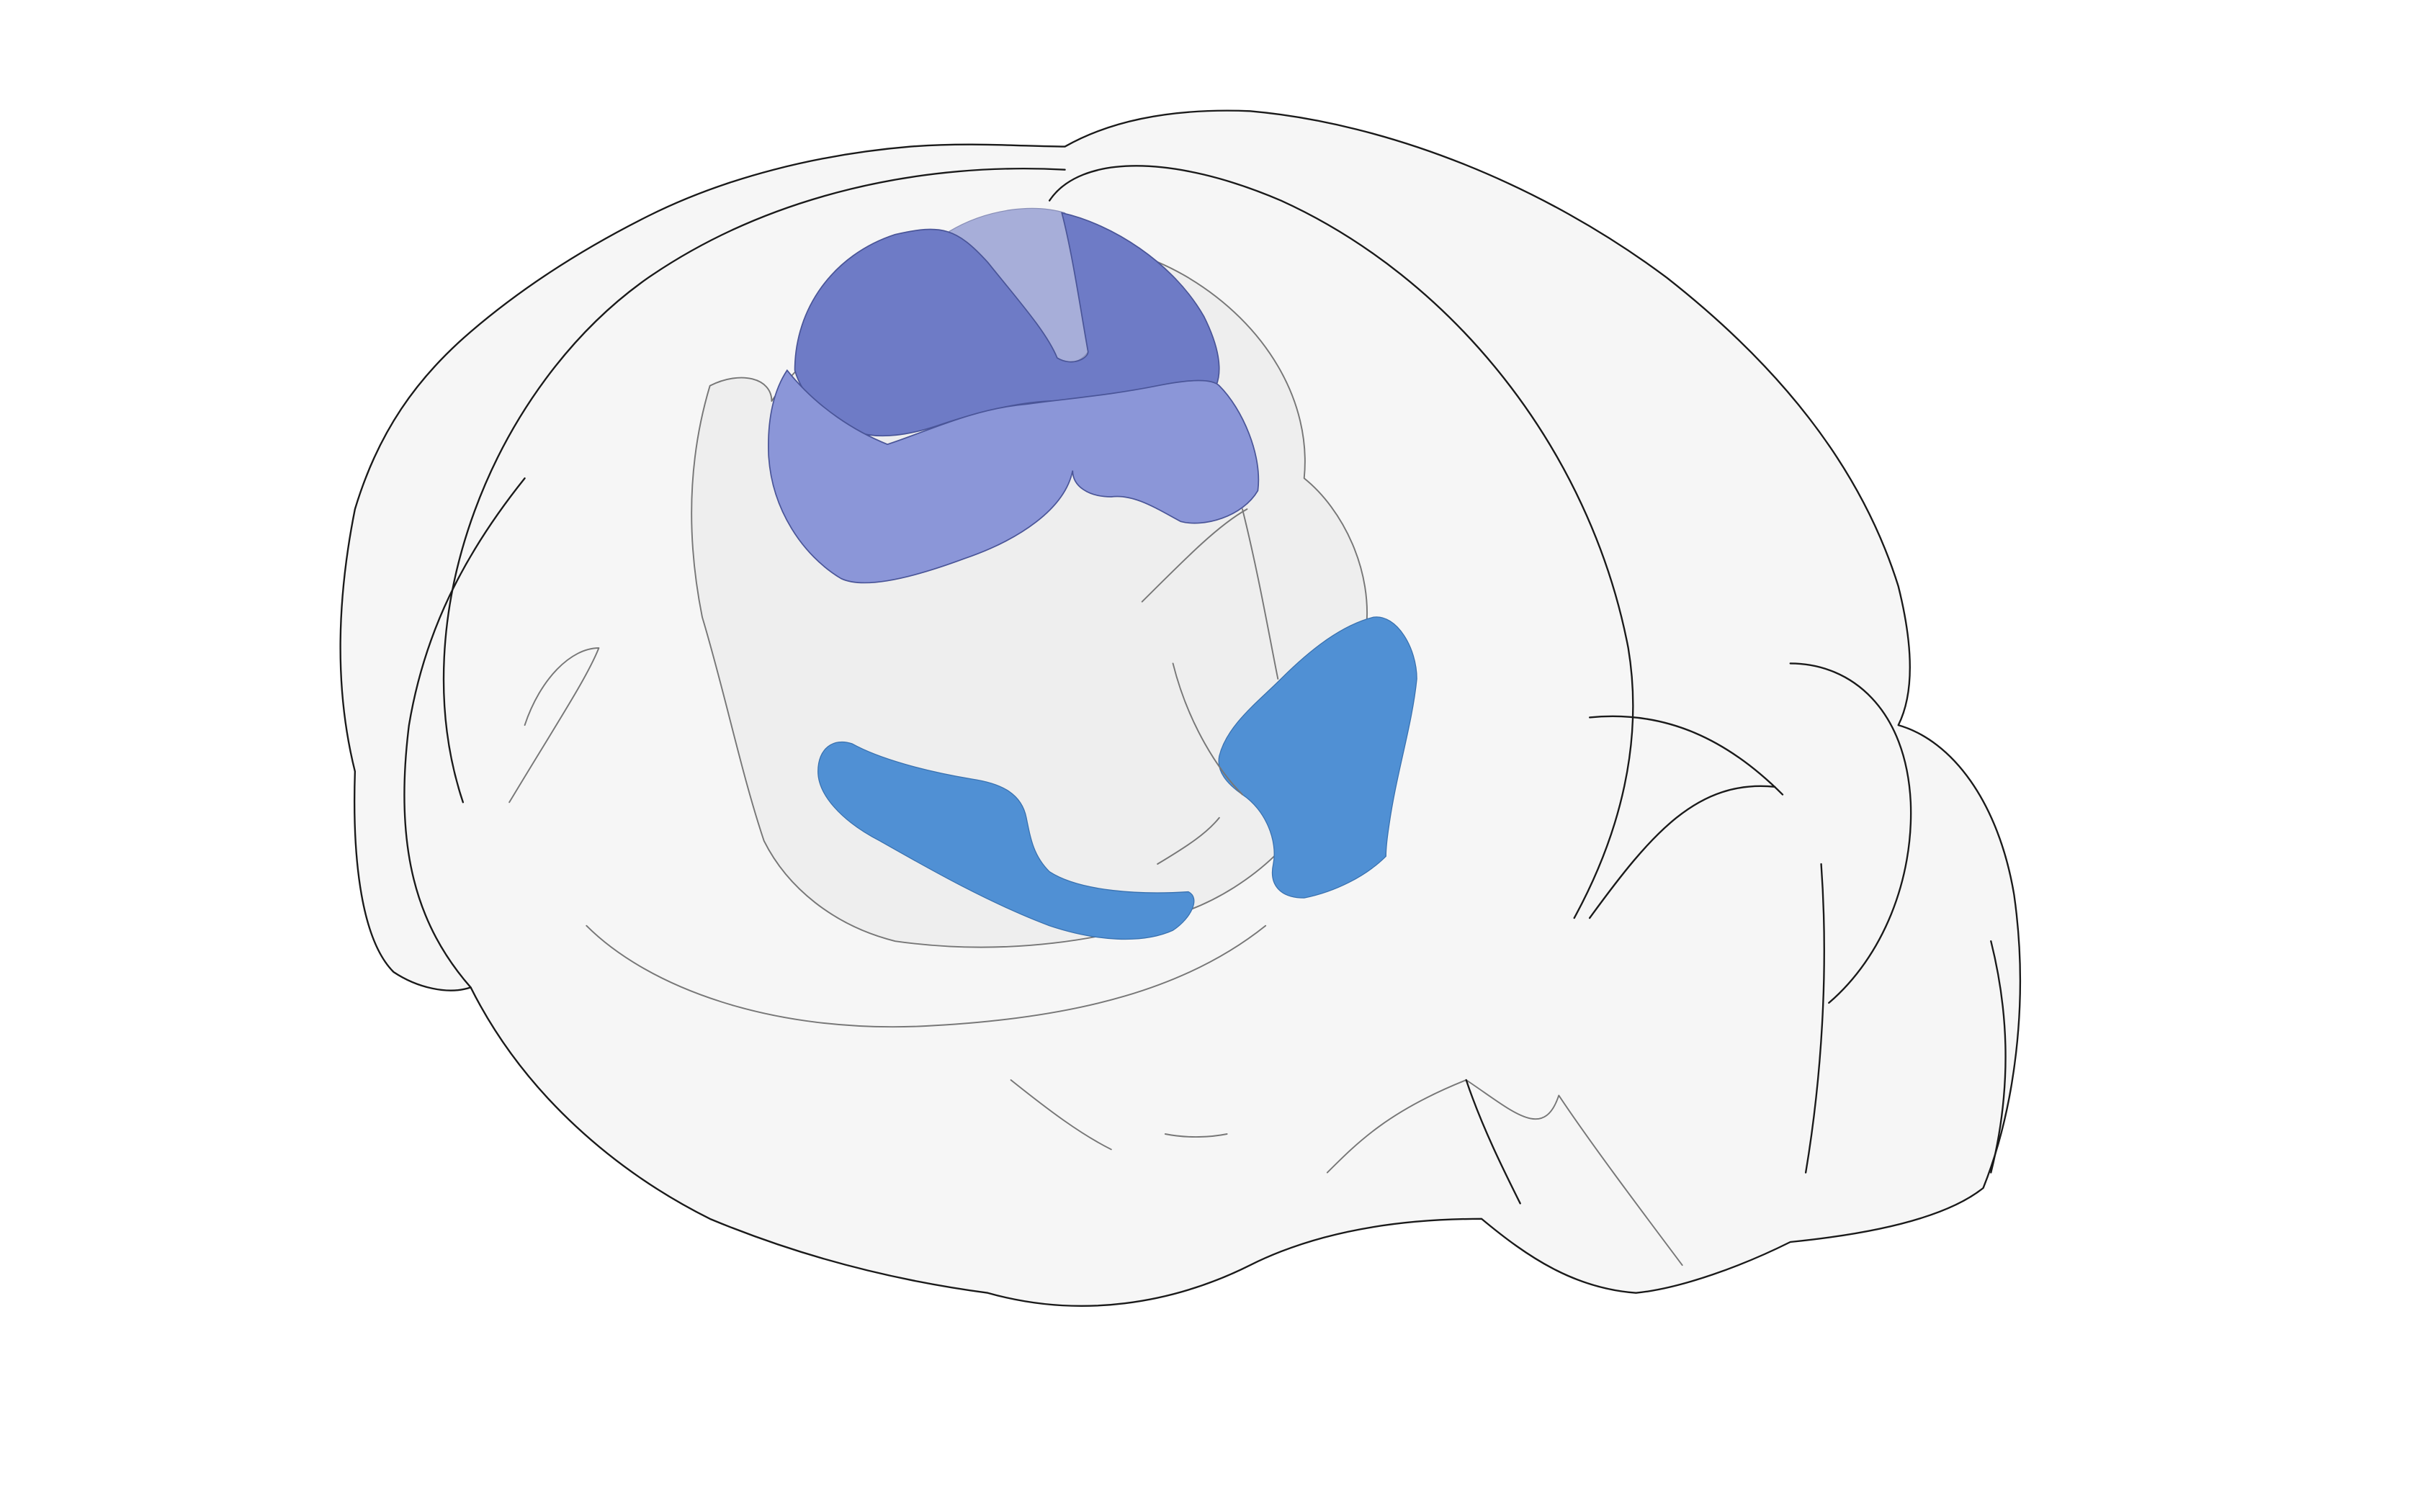 This screenshot has width=2420, height=1512. What do you see at coordinates (1260, 594) in the screenshot?
I see `inner-connector` at bounding box center [1260, 594].